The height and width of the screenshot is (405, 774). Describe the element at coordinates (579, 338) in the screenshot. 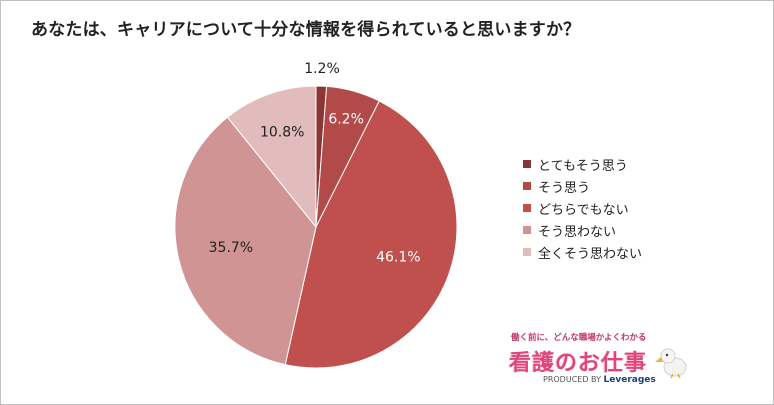

I see `brand-tagline: 働く前に、どんな職場かよくわかる` at that location.